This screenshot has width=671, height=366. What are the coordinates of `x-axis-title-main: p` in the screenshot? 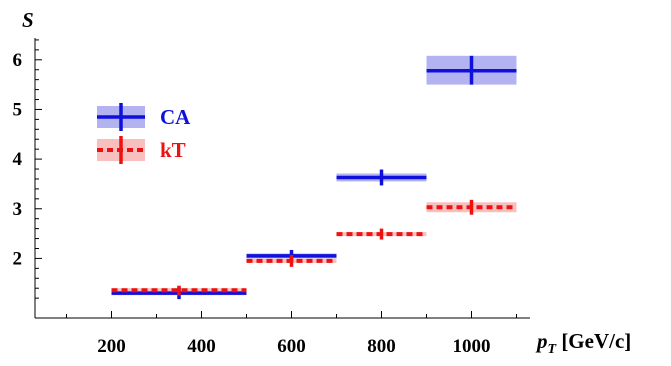 It's located at (541, 341).